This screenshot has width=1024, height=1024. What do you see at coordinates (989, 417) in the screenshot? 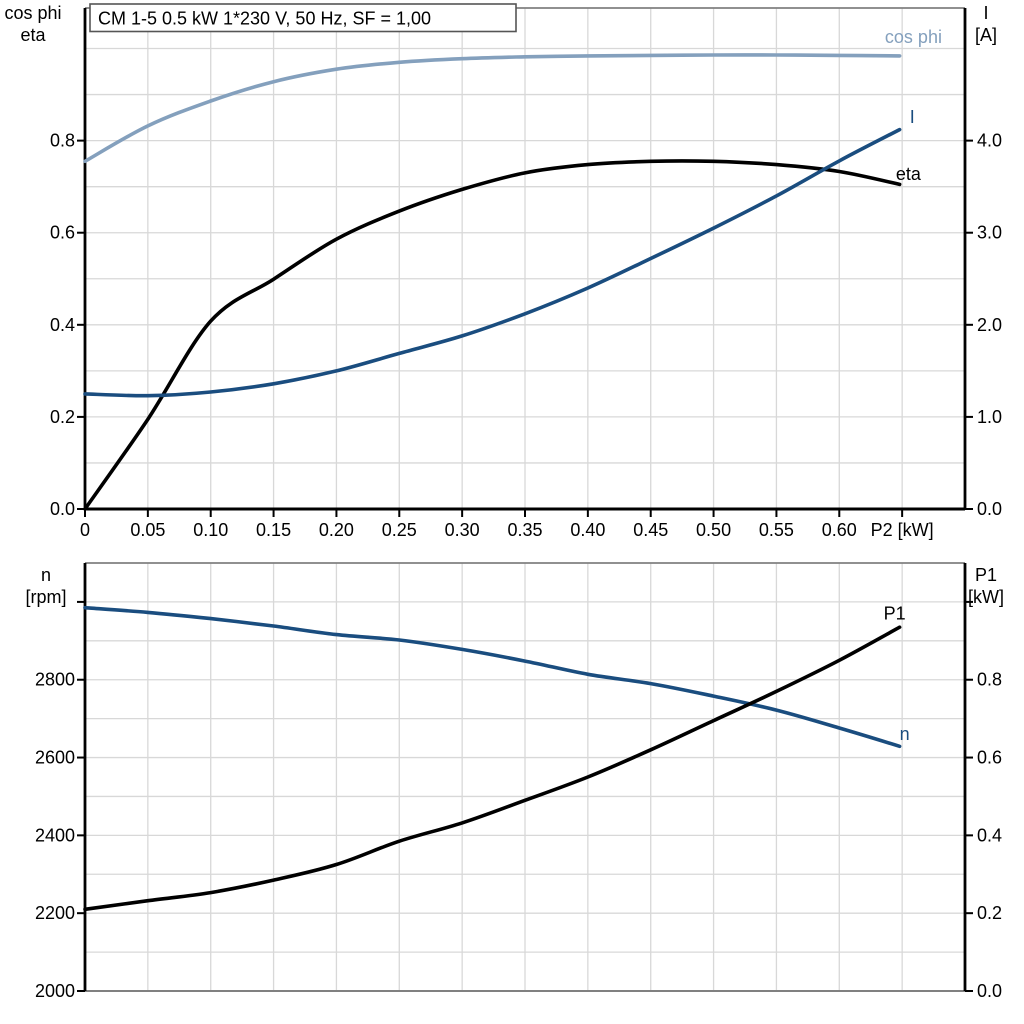
I see `right-tick-label: 1.0` at bounding box center [989, 417].